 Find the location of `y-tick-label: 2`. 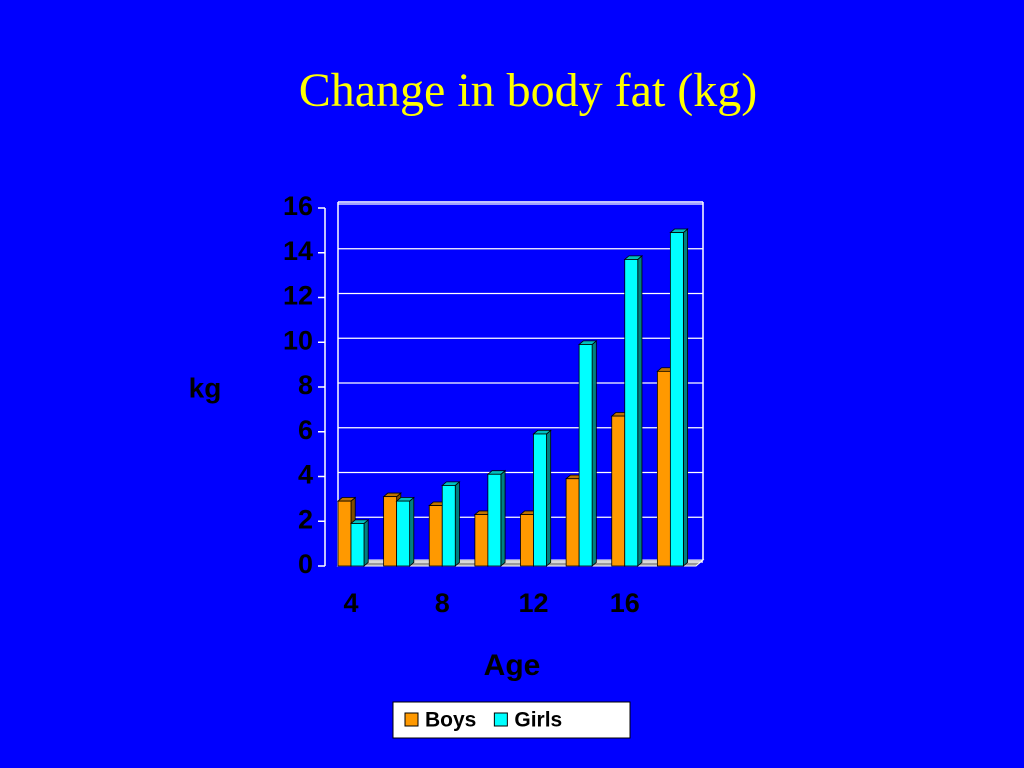

y-tick-label: 2 is located at coordinates (305, 519).